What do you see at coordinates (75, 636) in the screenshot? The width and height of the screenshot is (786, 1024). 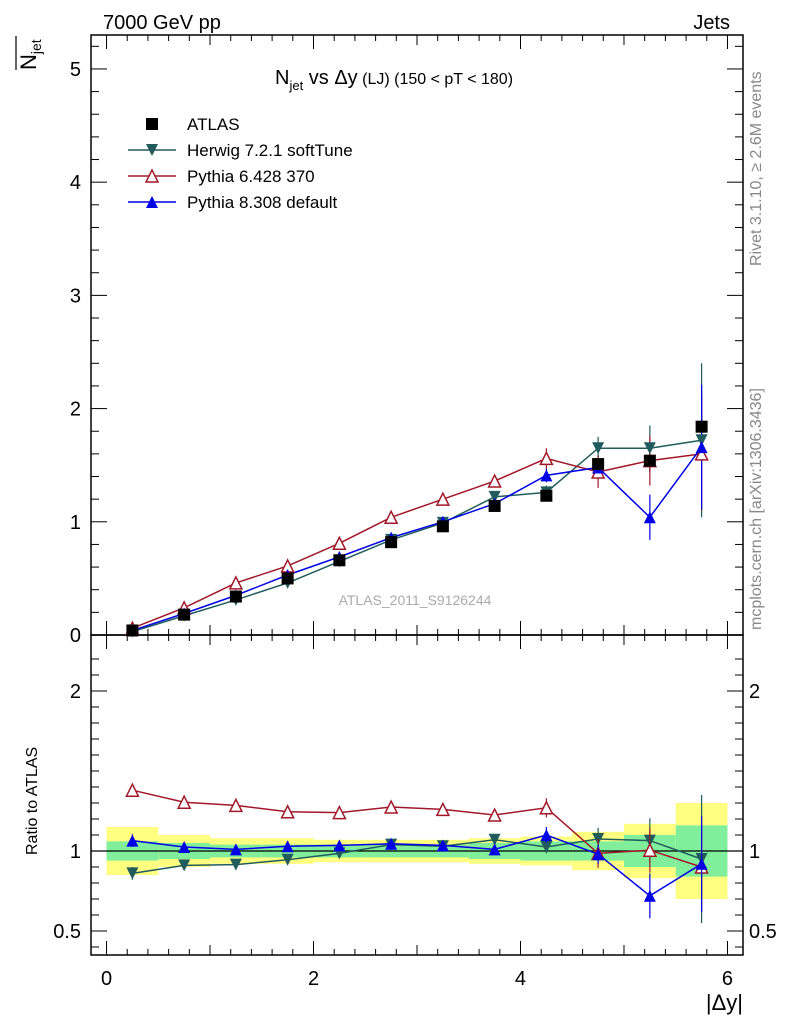 I see `y-tick-label-main: 0` at bounding box center [75, 636].